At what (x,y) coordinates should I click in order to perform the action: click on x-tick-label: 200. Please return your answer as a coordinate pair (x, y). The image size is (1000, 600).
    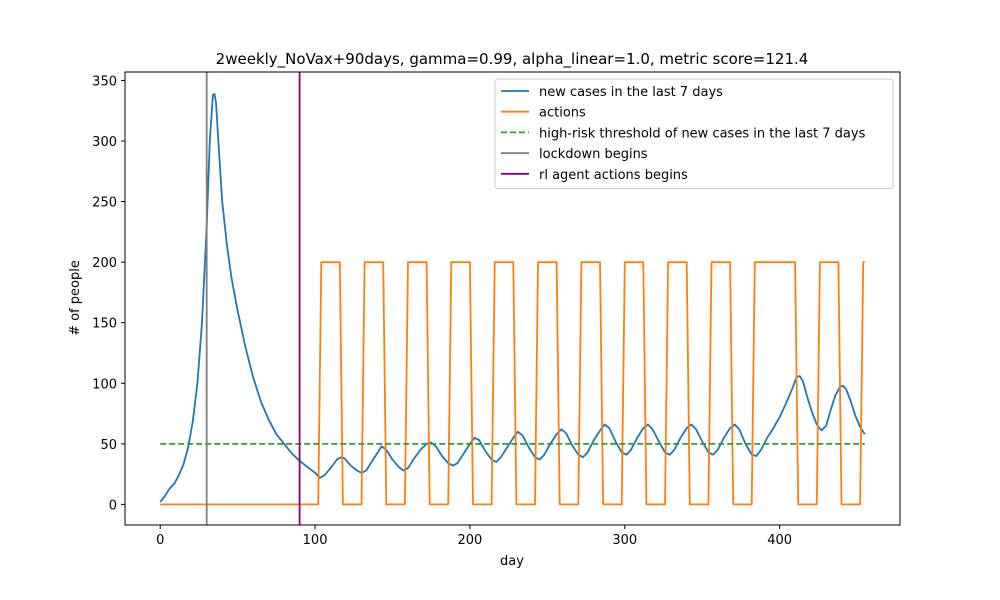
    Looking at the image, I should click on (470, 540).